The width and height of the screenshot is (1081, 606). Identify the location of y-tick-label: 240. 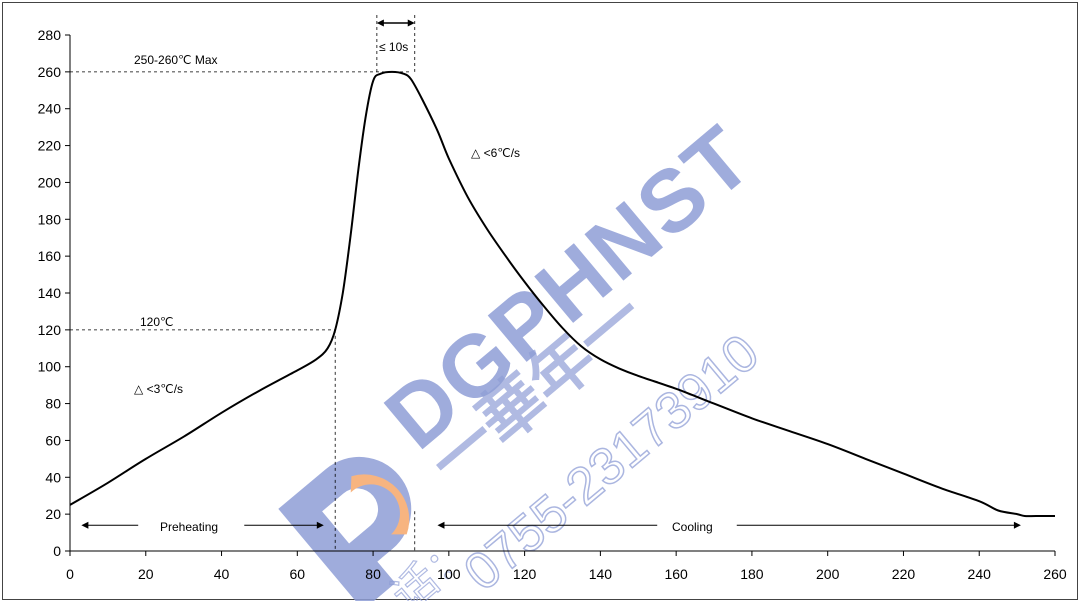
(50, 109).